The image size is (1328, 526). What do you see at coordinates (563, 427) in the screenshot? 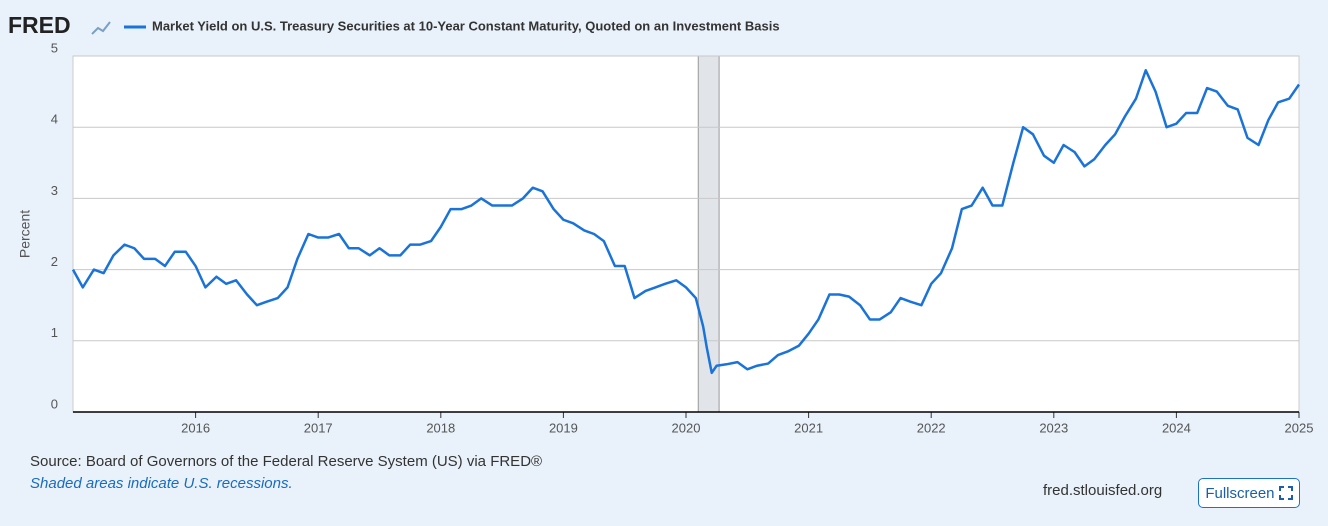
I see `x-tick-label: 2019` at bounding box center [563, 427].